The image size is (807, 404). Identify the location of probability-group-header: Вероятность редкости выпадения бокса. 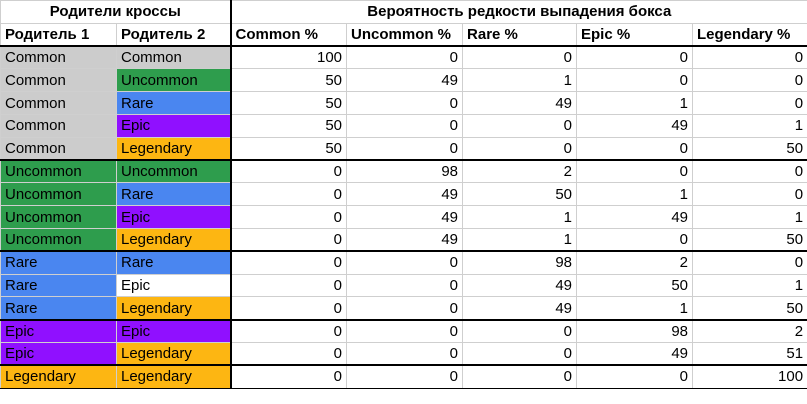
(518, 12).